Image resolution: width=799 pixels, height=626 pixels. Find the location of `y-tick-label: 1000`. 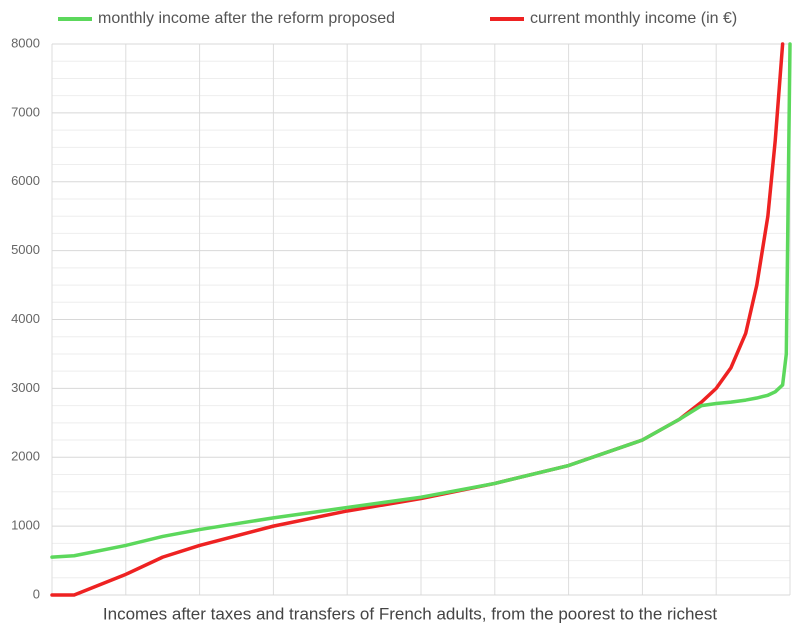

y-tick-label: 1000 is located at coordinates (25, 525).